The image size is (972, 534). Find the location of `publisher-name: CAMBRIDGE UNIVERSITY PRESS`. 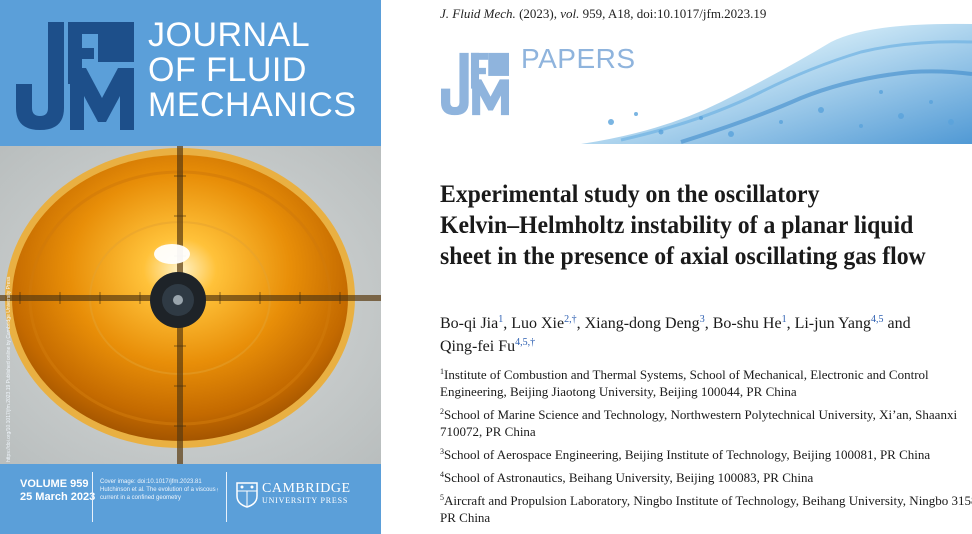

publisher-name: CAMBRIDGE UNIVERSITY PRESS is located at coordinates (306, 493).